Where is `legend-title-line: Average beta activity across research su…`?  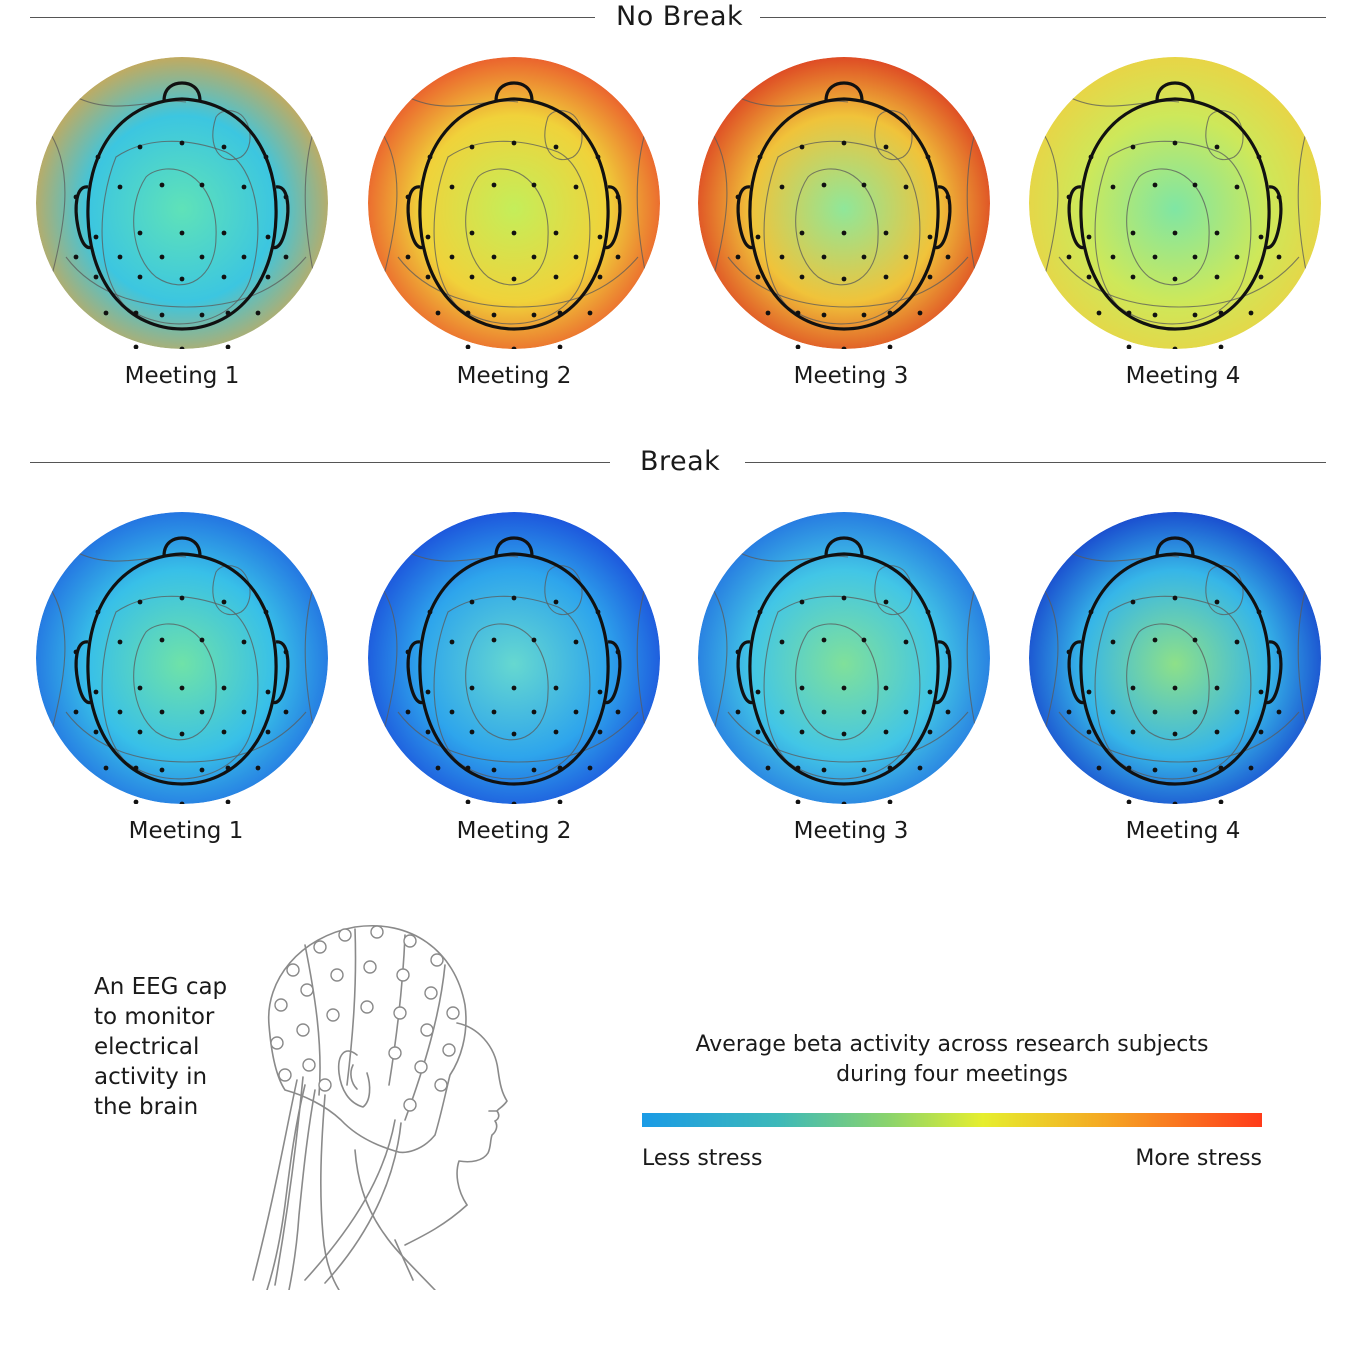
legend-title-line: Average beta activity across research su… is located at coordinates (952, 1044).